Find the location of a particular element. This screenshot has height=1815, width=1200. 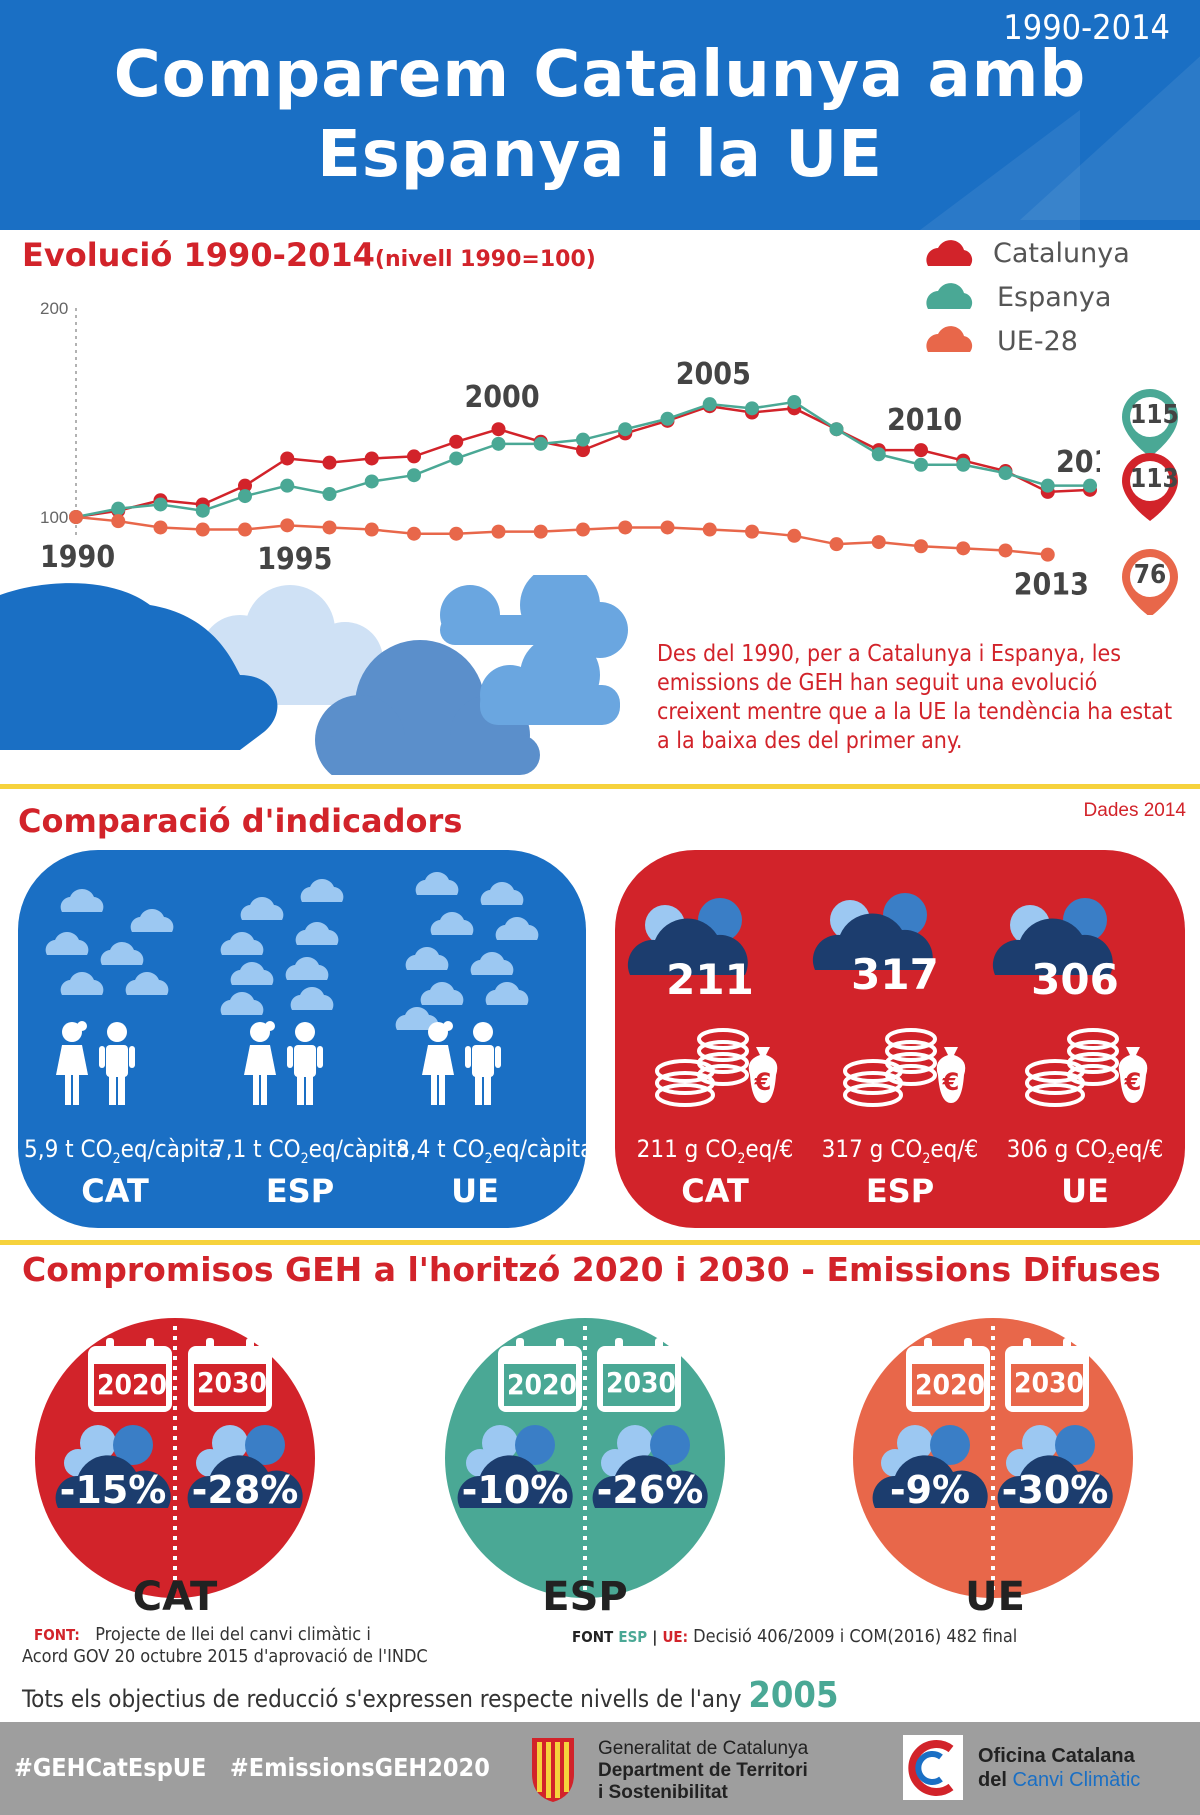

gov-name: Generalitat de Catalunya is located at coordinates (703, 1748).